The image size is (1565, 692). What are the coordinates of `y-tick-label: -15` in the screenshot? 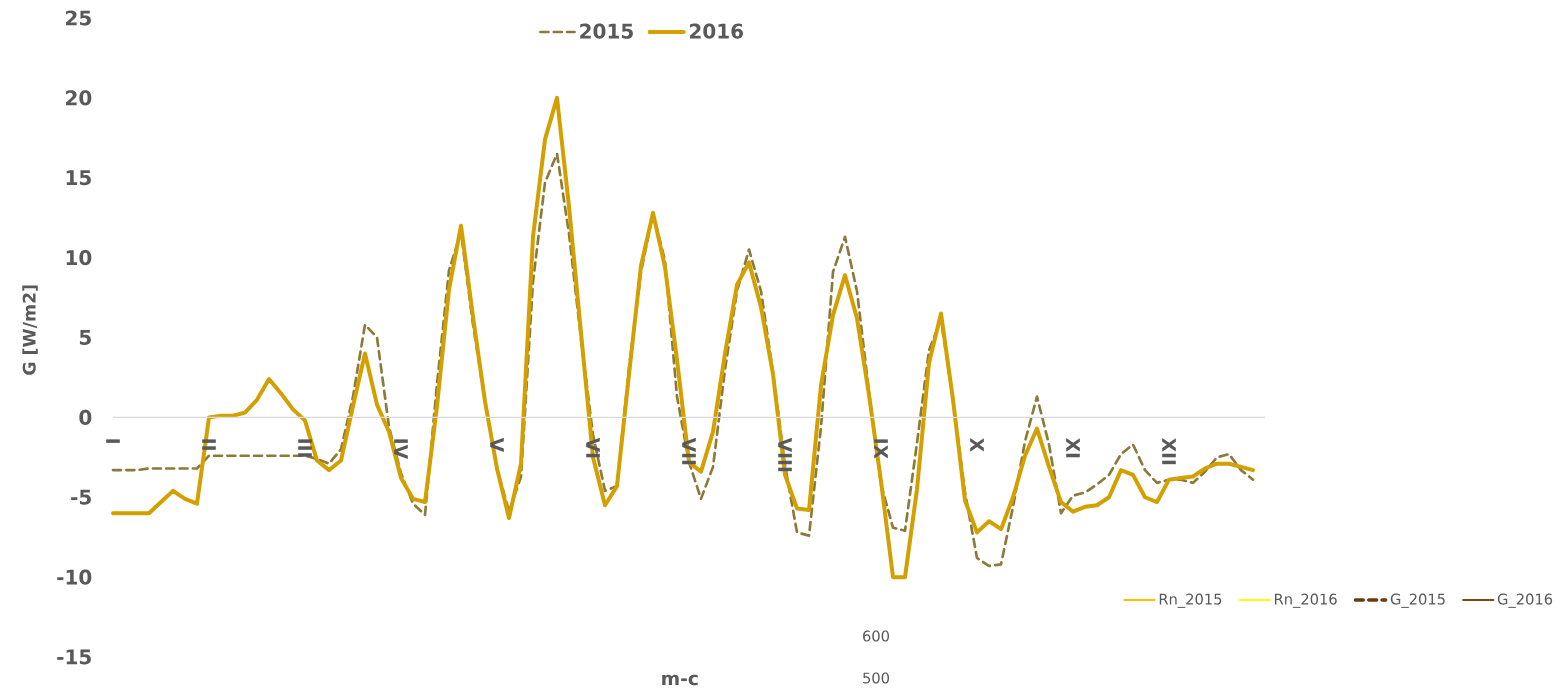 It's located at (74, 657).